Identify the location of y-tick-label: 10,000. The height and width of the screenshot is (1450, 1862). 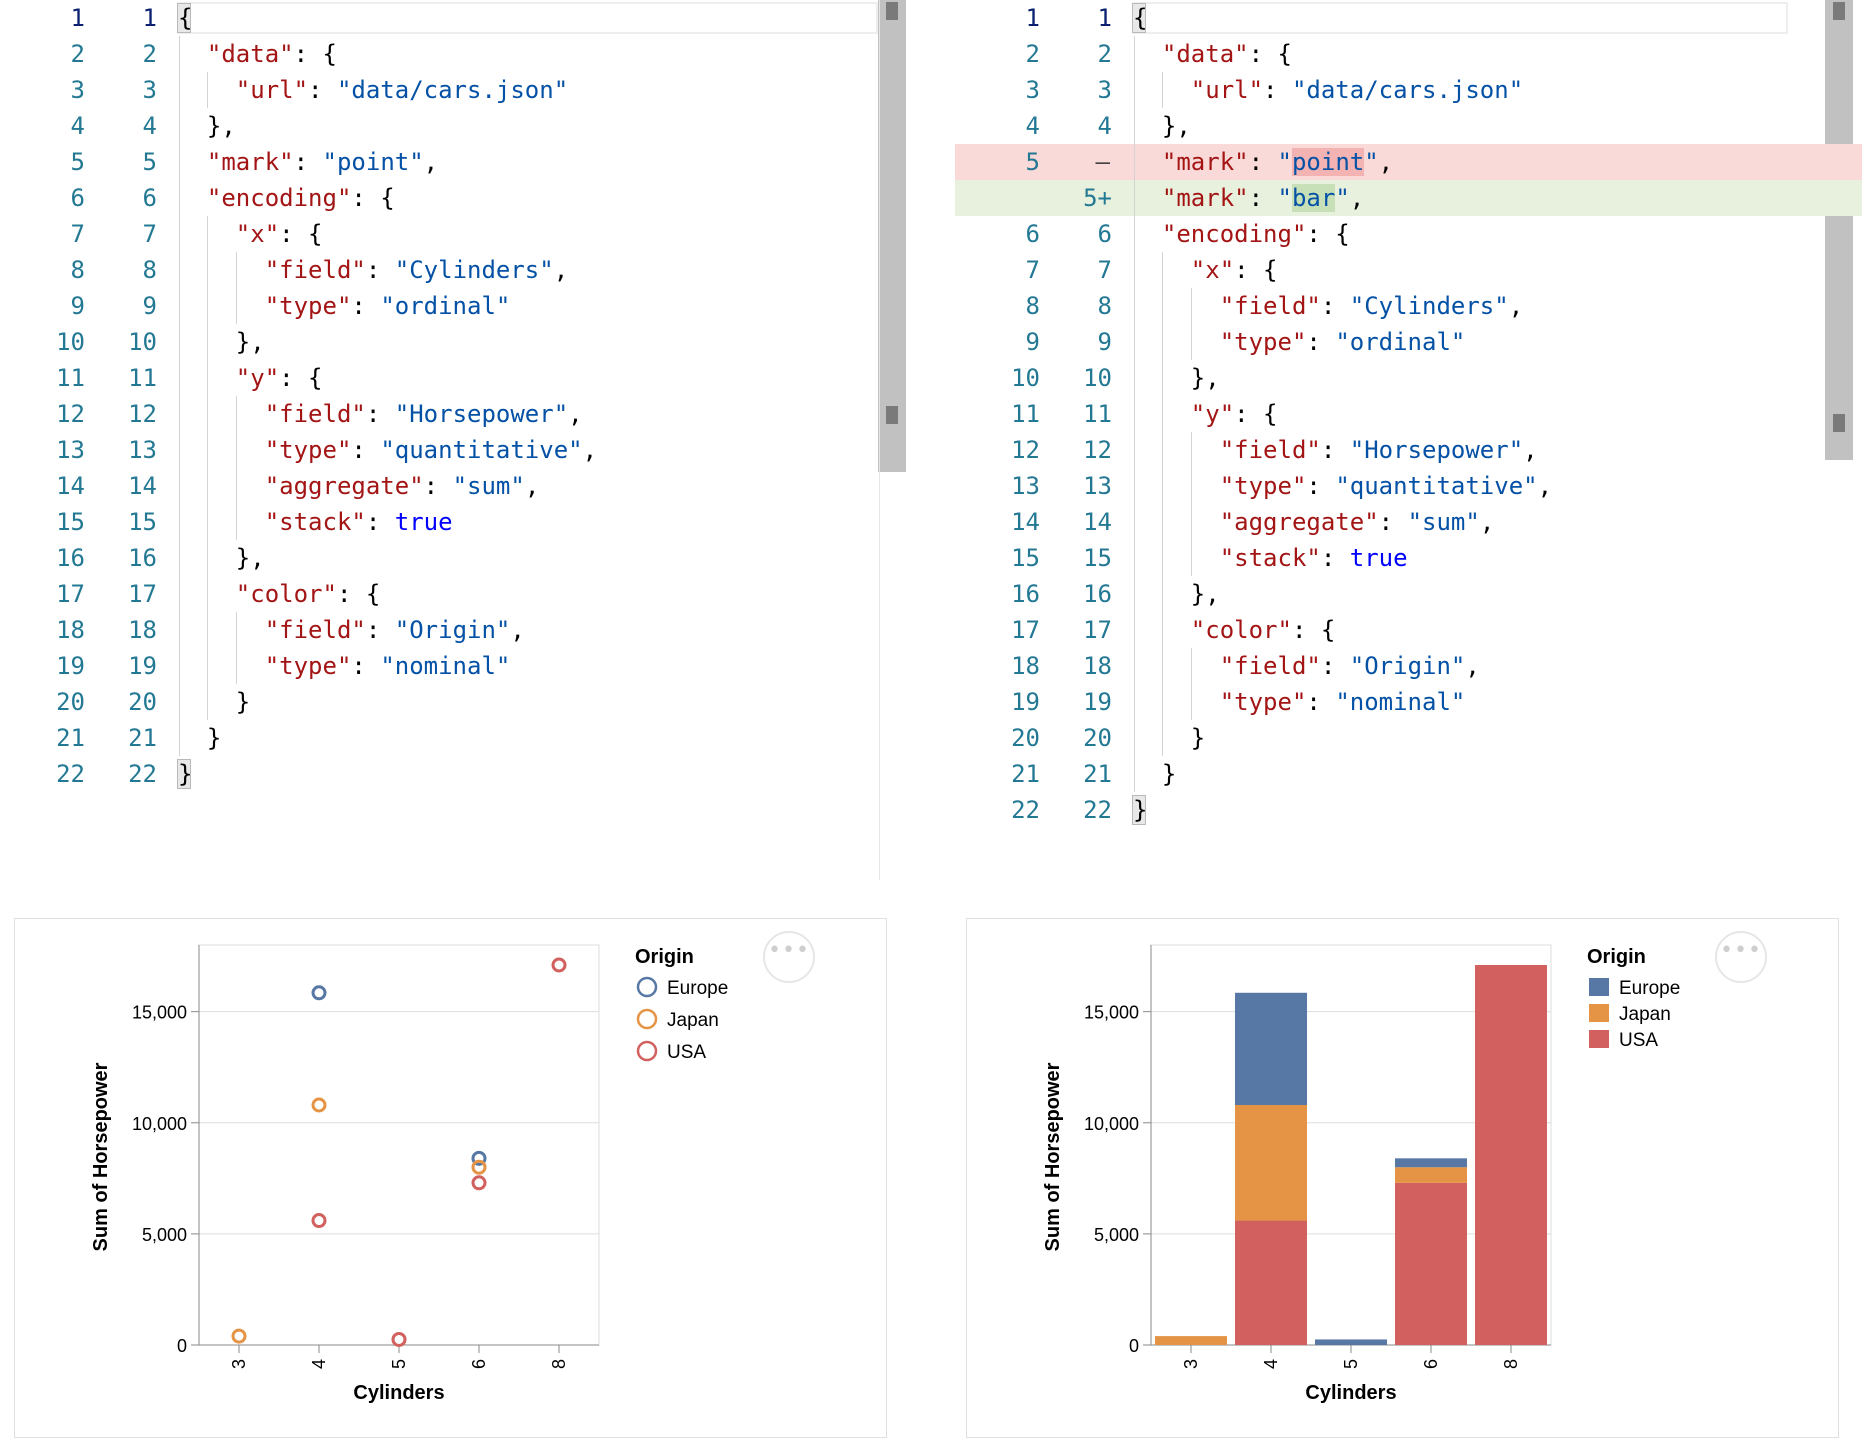
(1111, 1124).